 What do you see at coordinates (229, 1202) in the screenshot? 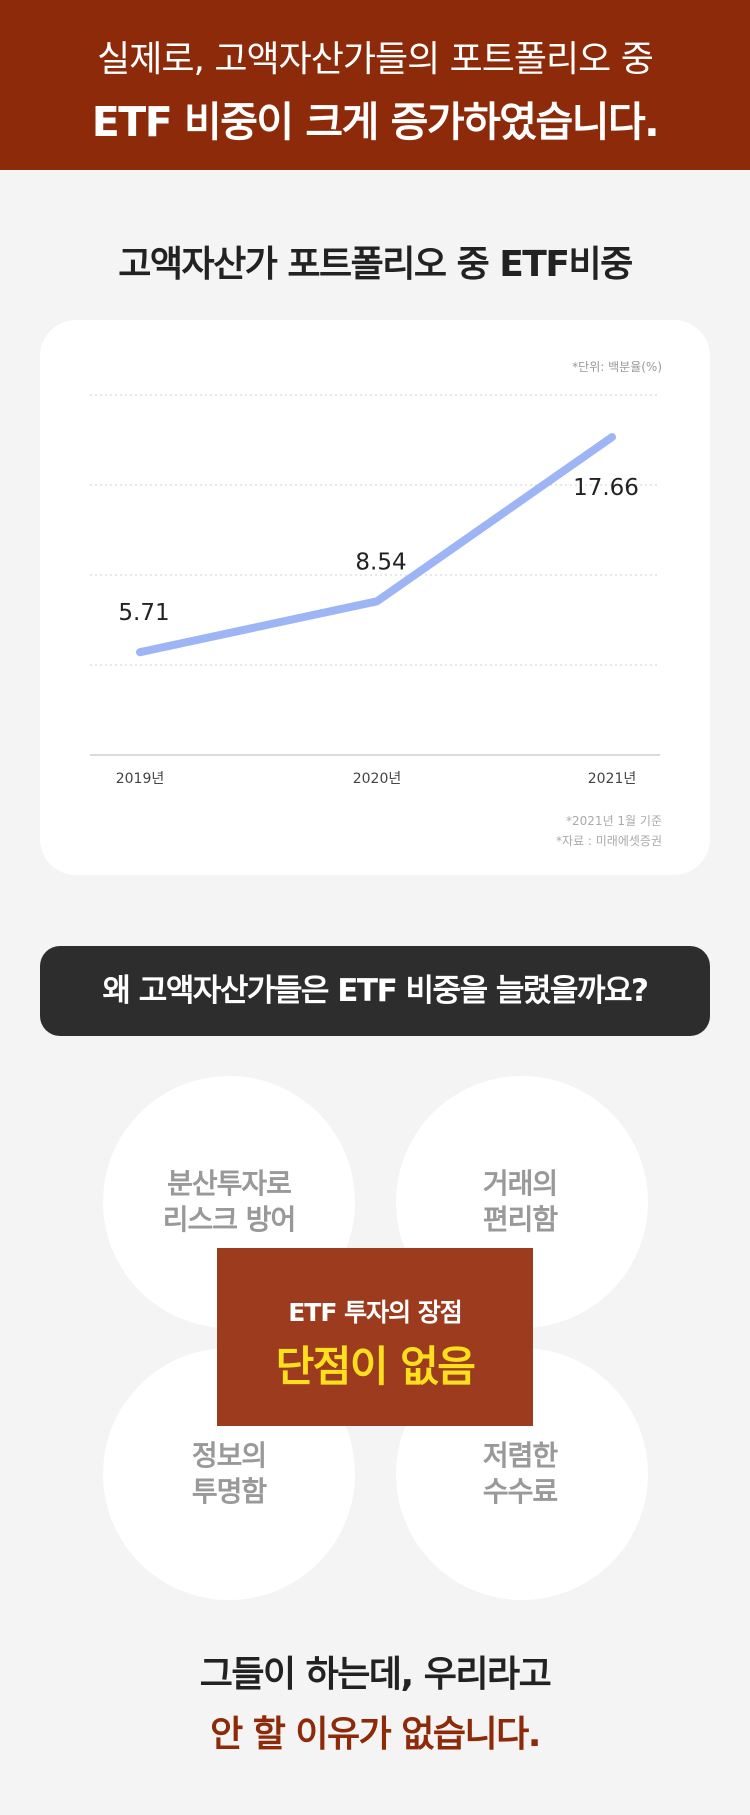
I see `benefit-diversification: 분산투자로 리스크 방어` at bounding box center [229, 1202].